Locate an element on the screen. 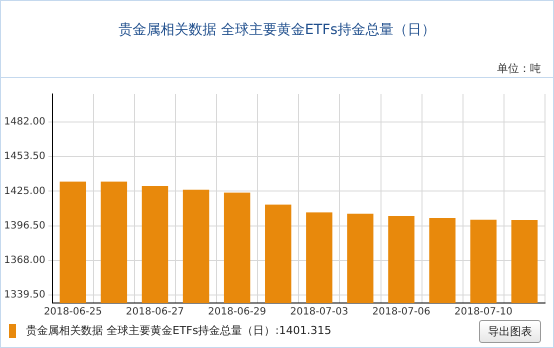  x-tick-label: 2018-06-29 is located at coordinates (237, 312).